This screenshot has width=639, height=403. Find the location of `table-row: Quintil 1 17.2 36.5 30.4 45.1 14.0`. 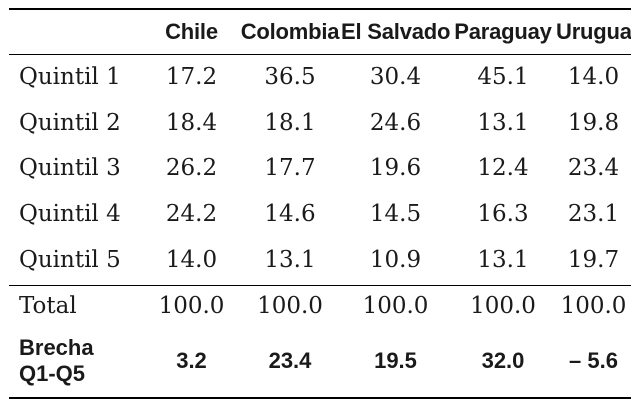

table-row: Quintil 1 17.2 36.5 30.4 45.1 14.0 is located at coordinates (320, 77).